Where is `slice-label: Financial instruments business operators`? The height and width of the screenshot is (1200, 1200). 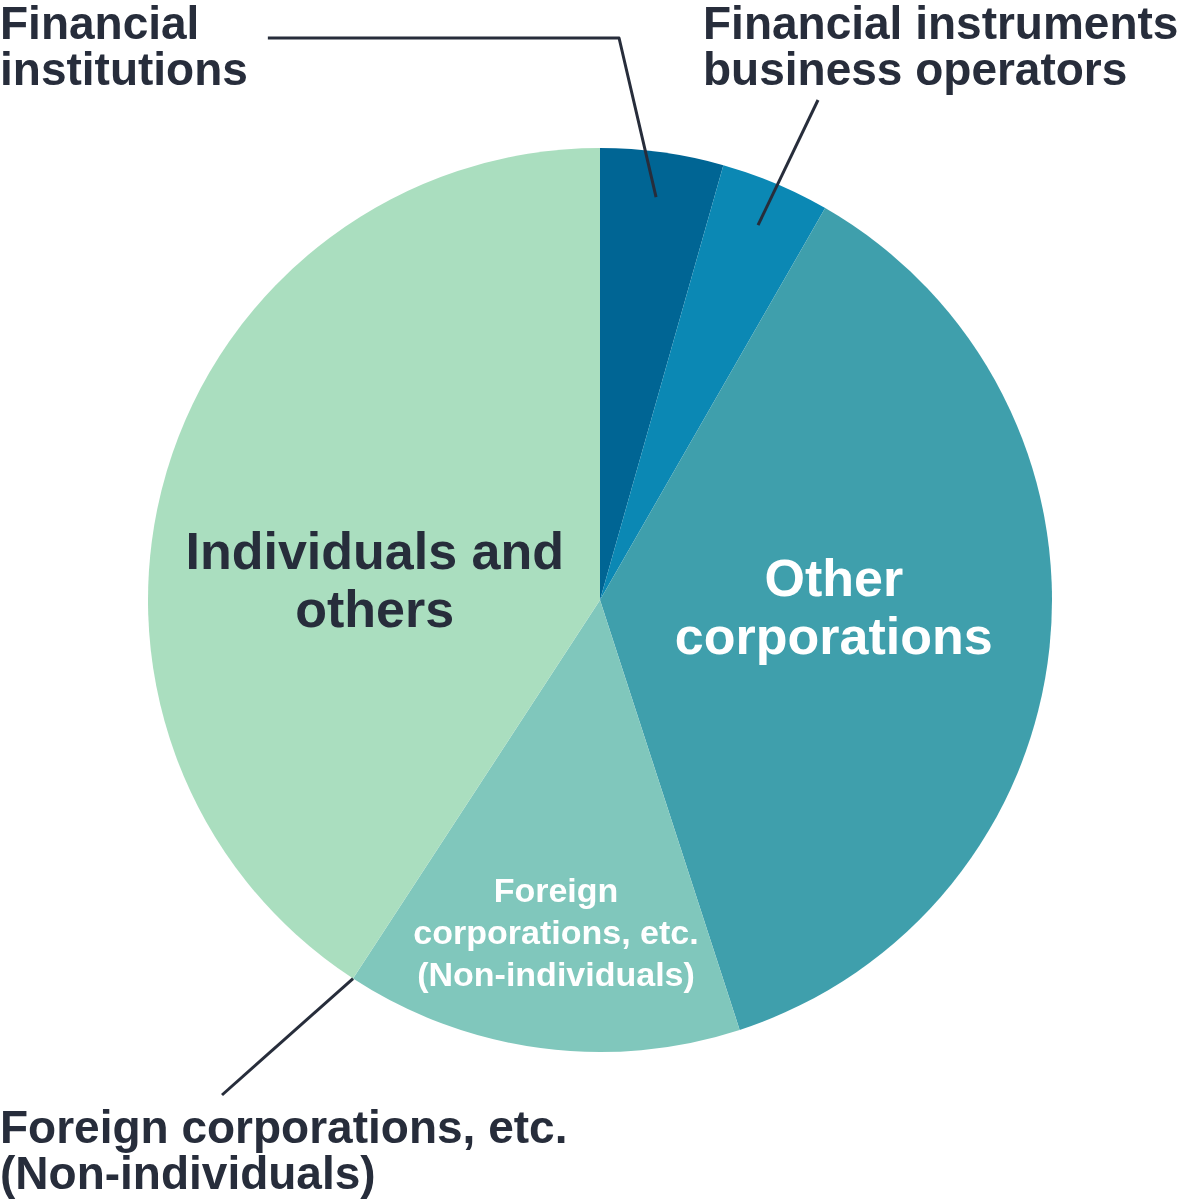 slice-label: Financial instruments business operators is located at coordinates (941, 47).